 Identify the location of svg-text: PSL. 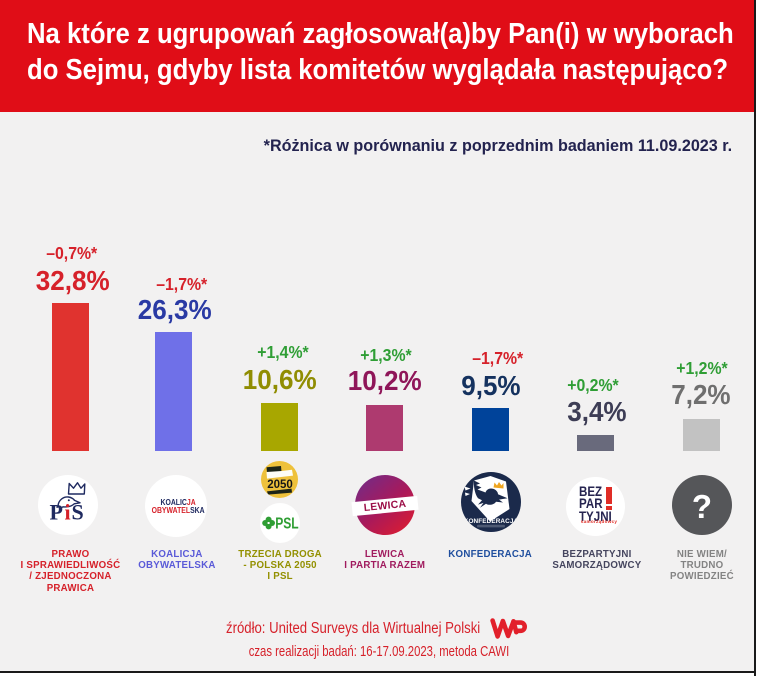
(287, 523).